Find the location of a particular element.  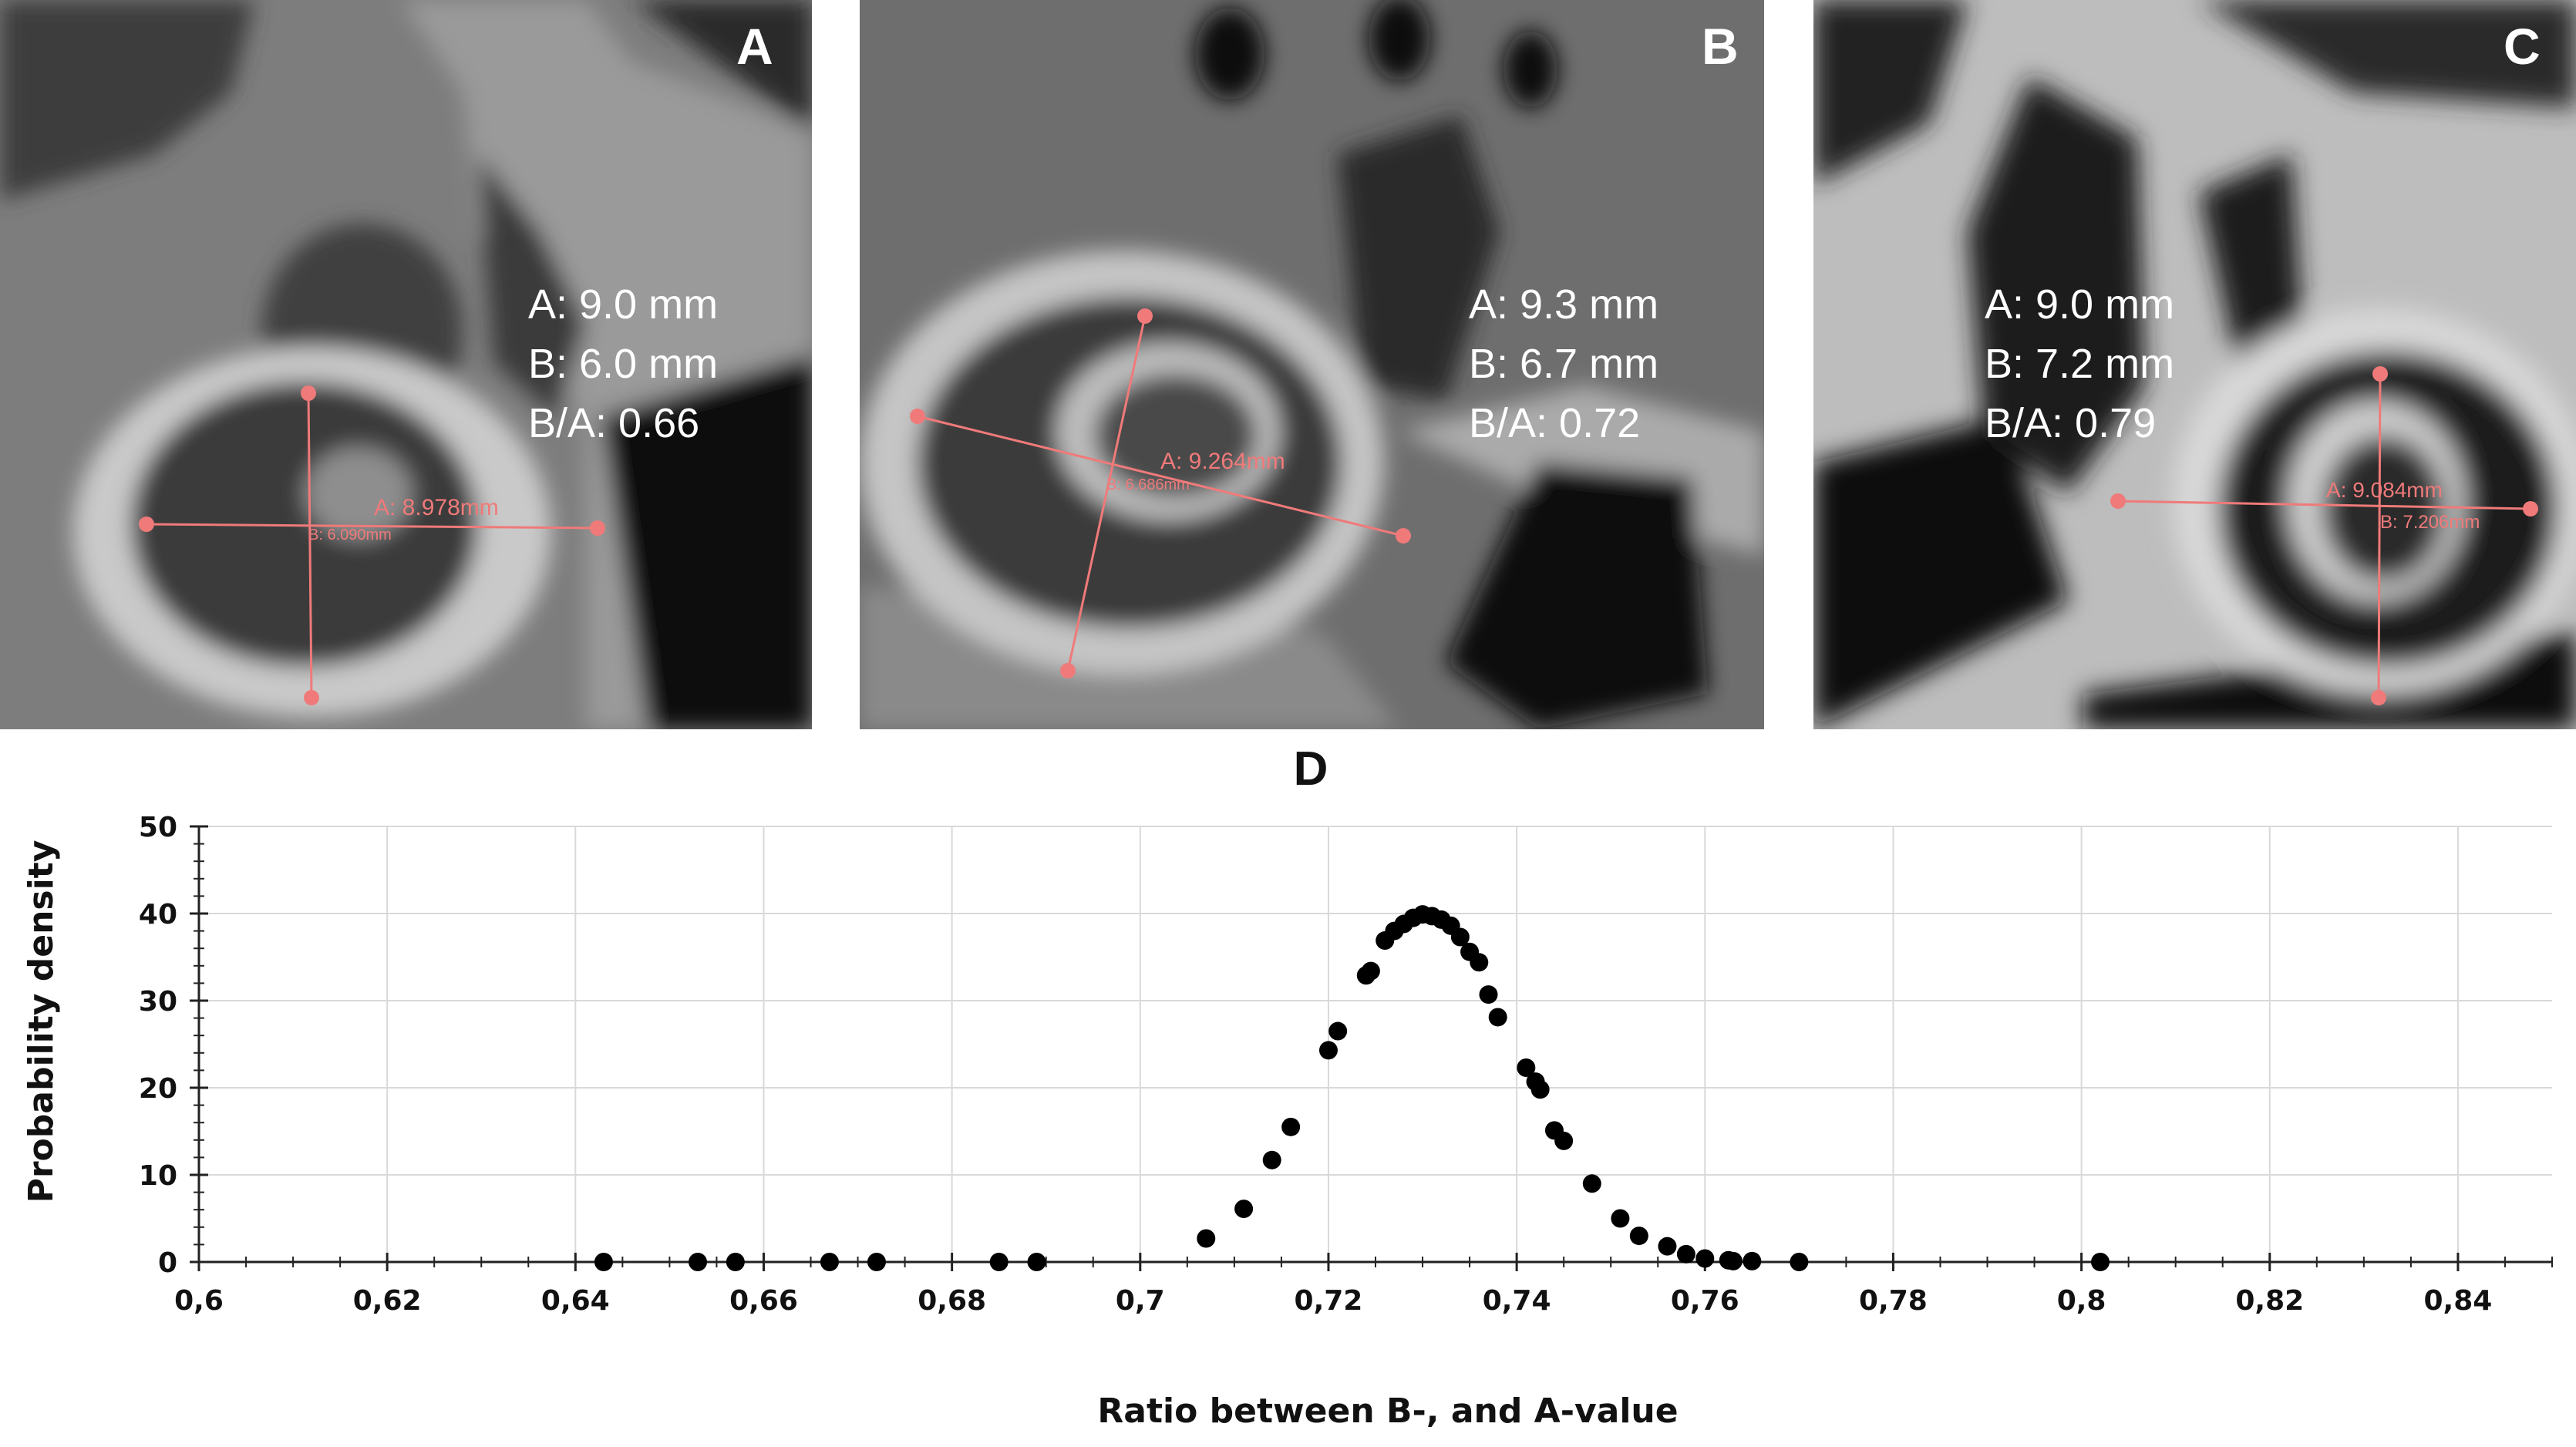

data-points is located at coordinates (1352, 1088).